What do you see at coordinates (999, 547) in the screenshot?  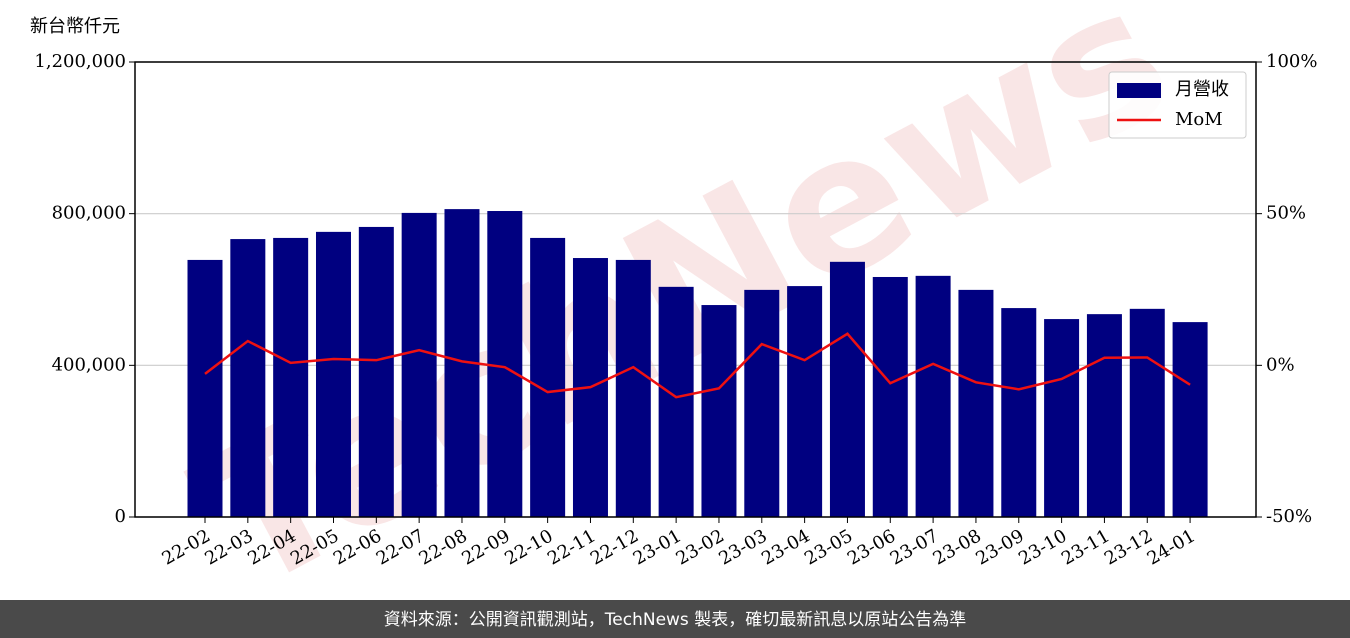 I see `x-tick-label: 23-09` at bounding box center [999, 547].